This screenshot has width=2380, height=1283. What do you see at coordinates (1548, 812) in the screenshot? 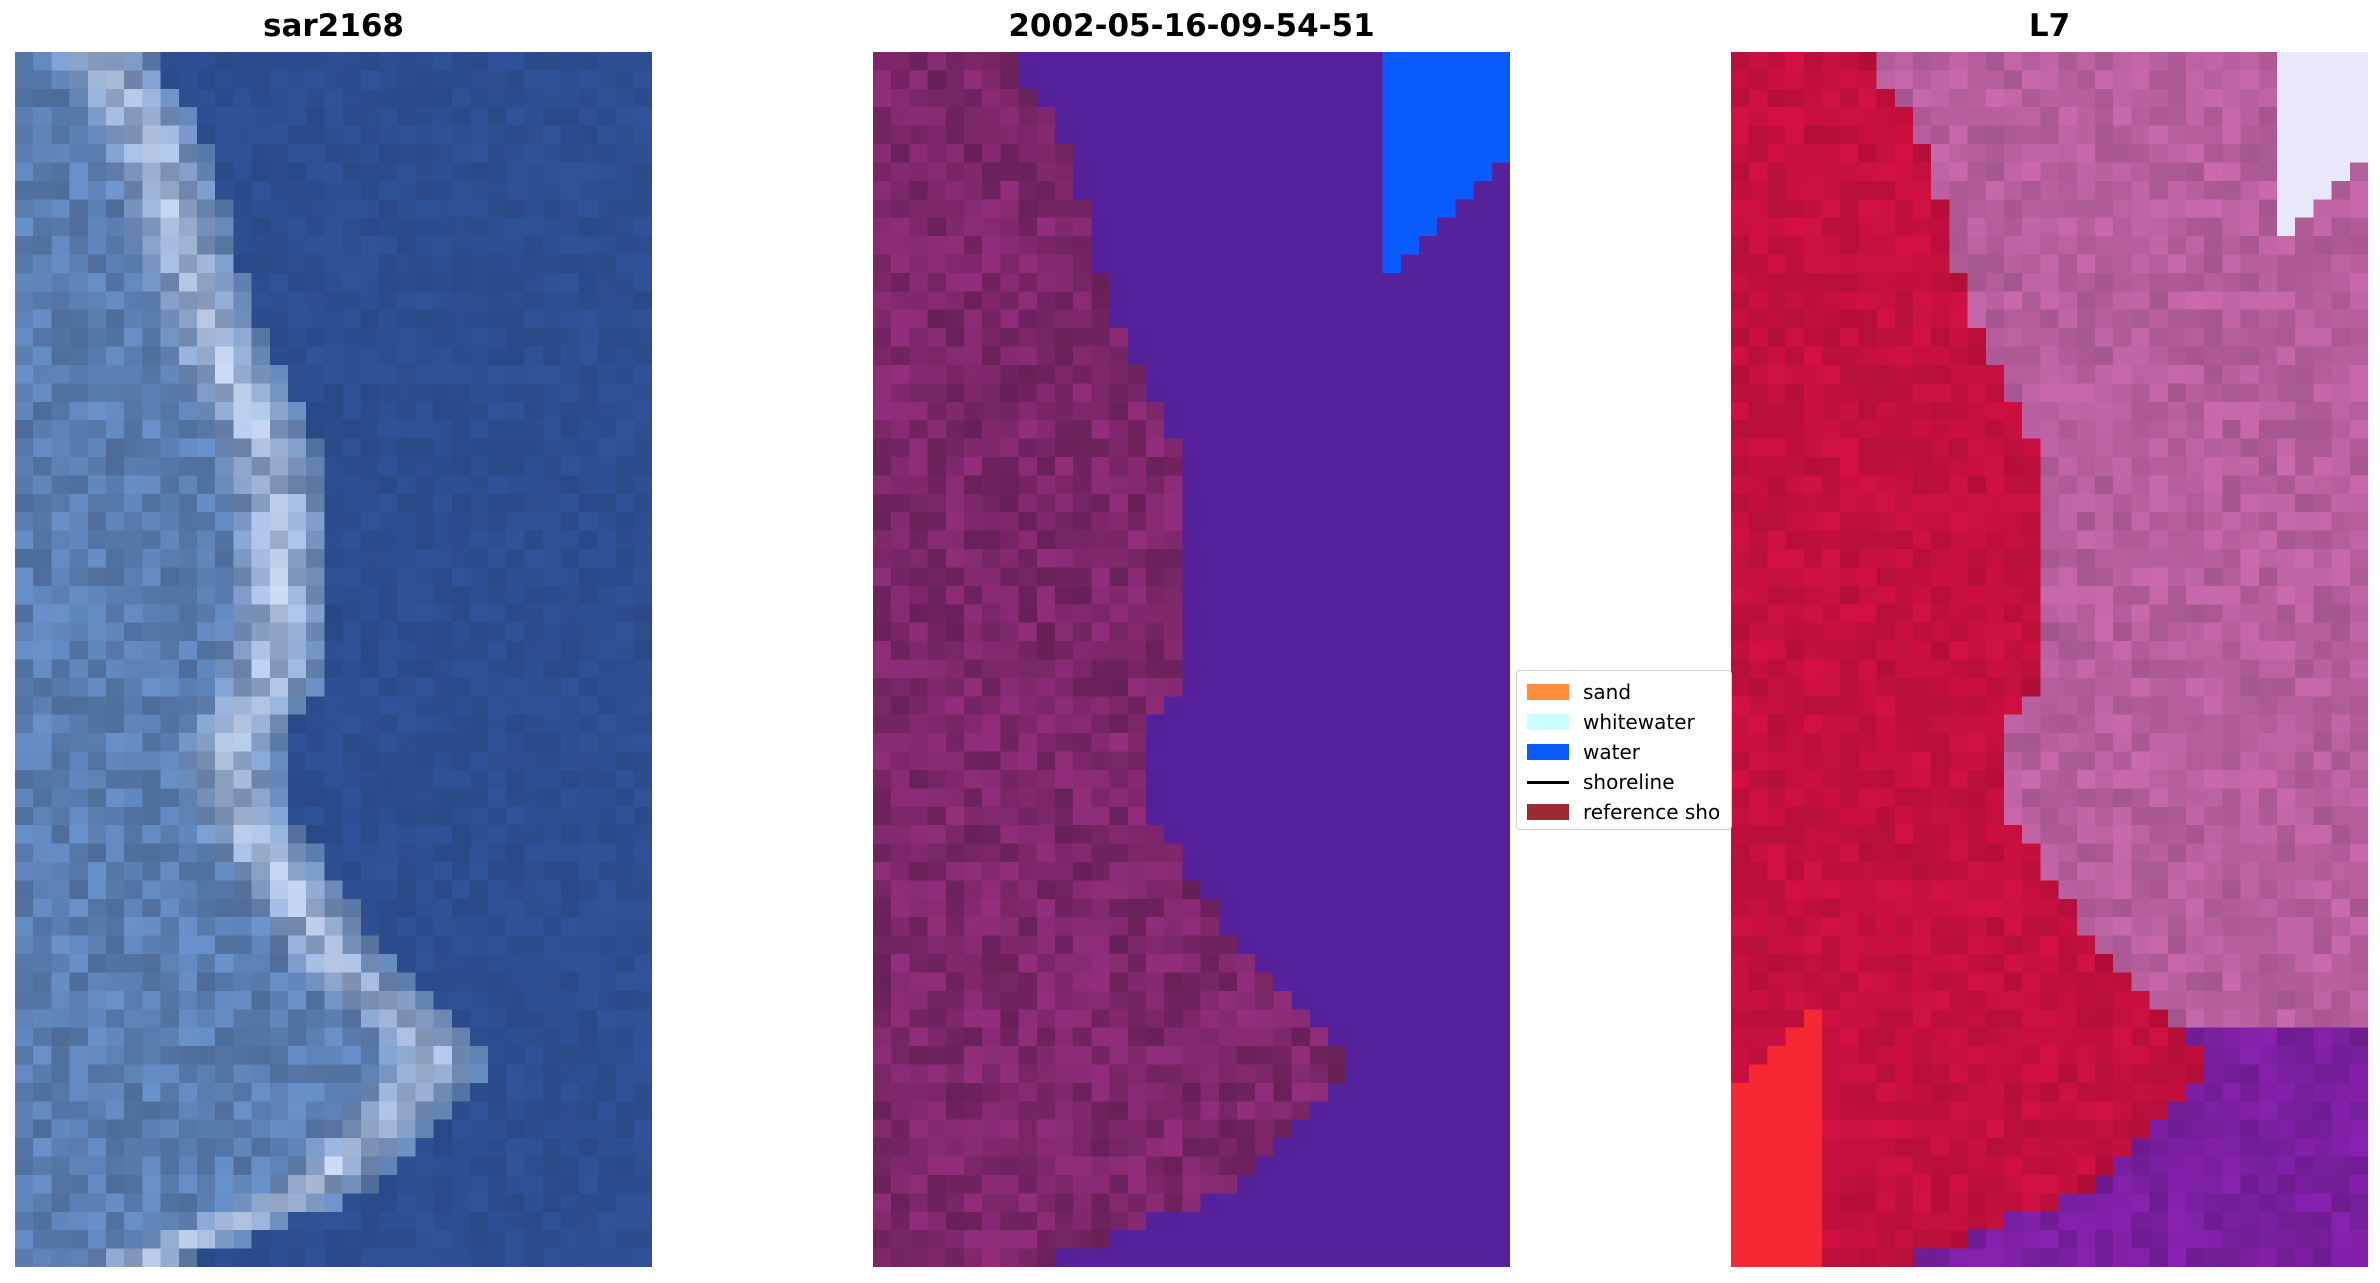
I see `reference-shoreline-swatch` at bounding box center [1548, 812].